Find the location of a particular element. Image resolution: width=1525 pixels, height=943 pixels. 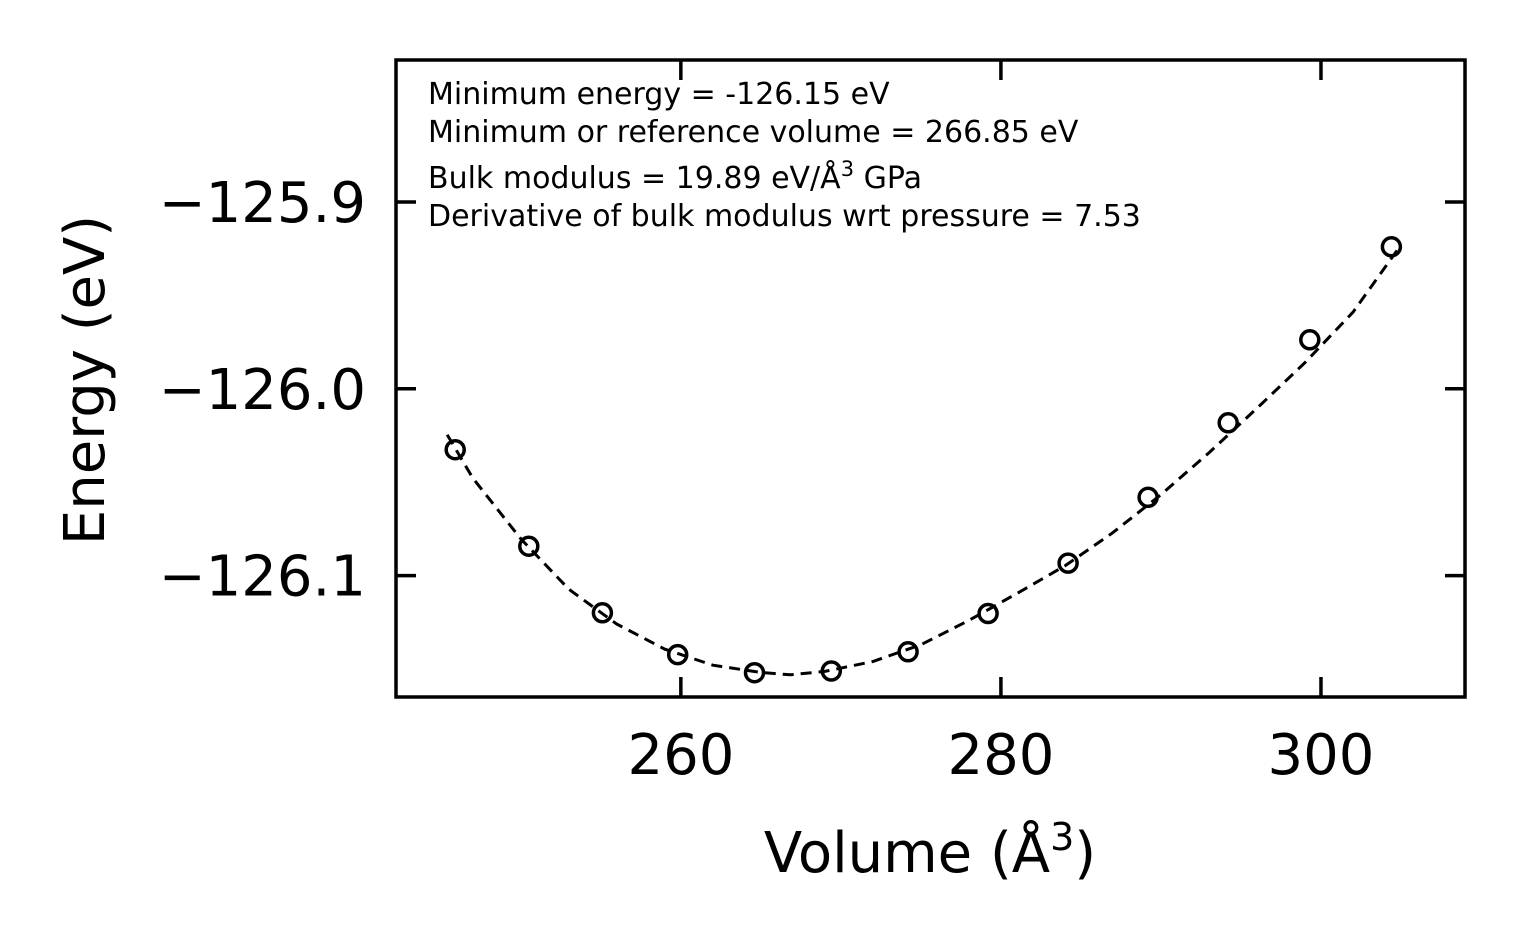

x-axis-title-close: ) is located at coordinates (1085, 853).